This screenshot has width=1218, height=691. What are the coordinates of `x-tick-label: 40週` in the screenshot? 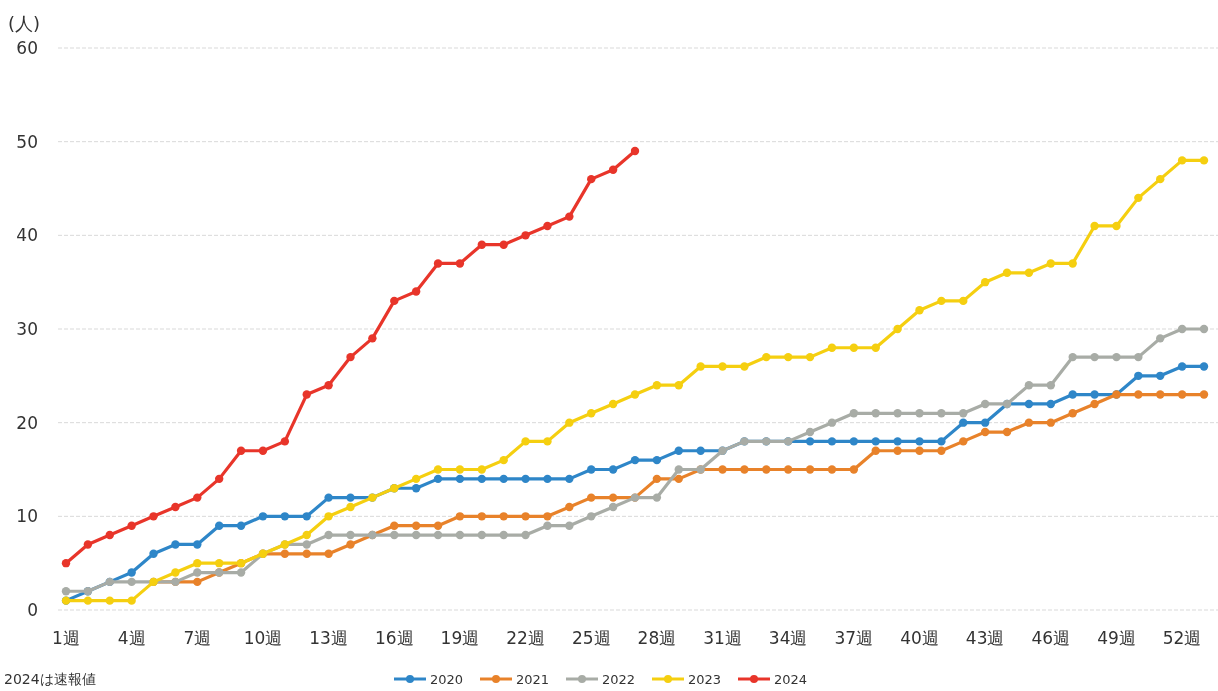 It's located at (919, 638).